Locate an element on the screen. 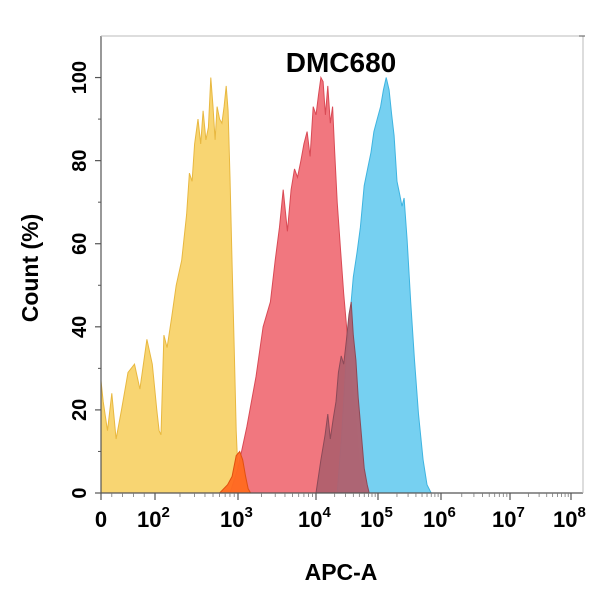 The image size is (591, 593). x-tick-label: 0 is located at coordinates (101, 519).